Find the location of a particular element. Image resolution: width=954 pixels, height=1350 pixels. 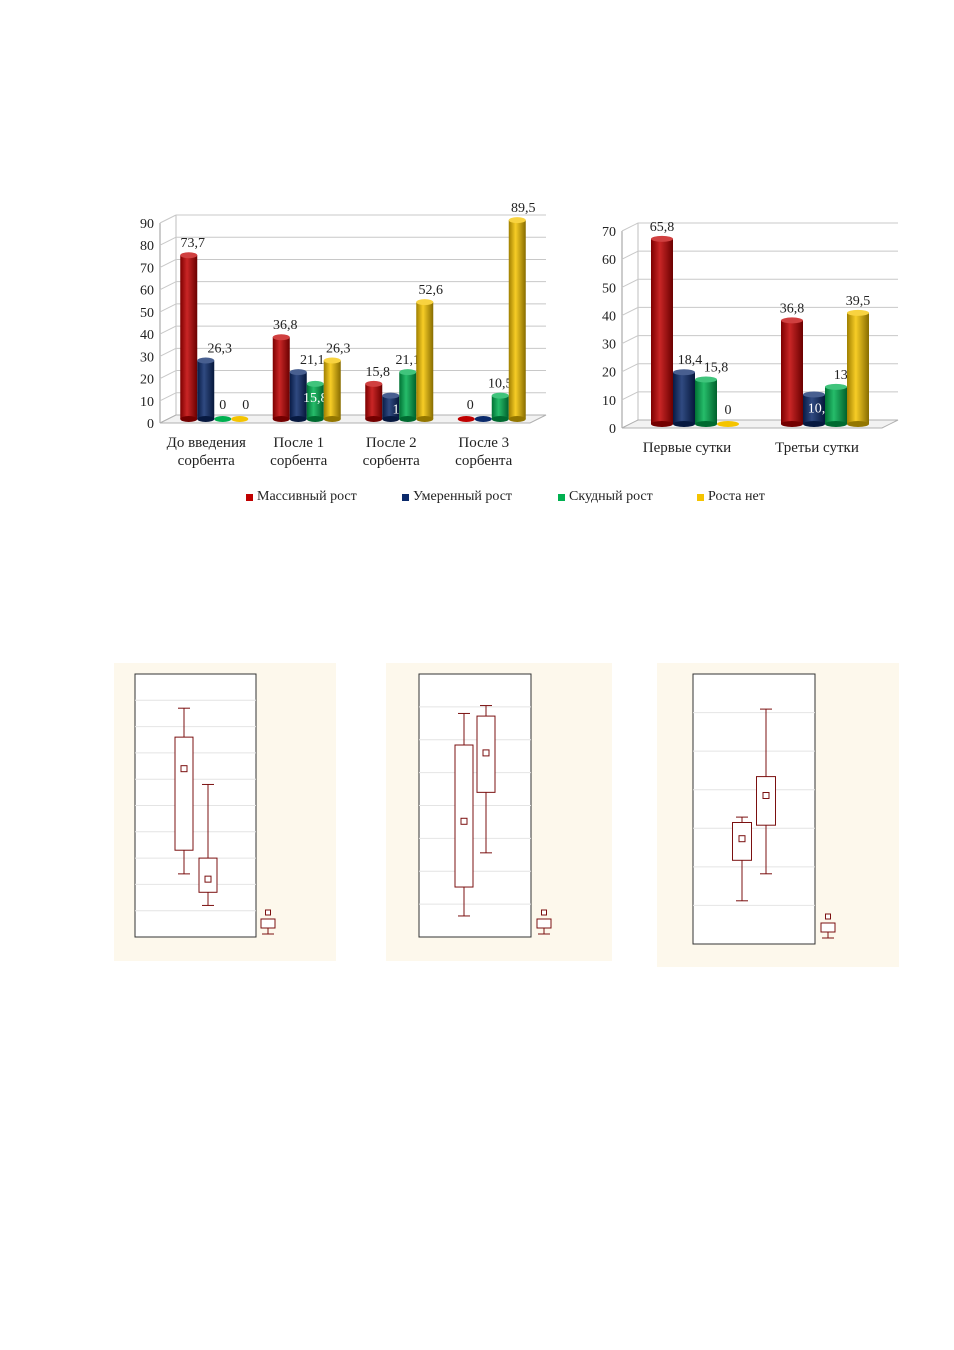

data-label: 26,3 is located at coordinates (338, 349).